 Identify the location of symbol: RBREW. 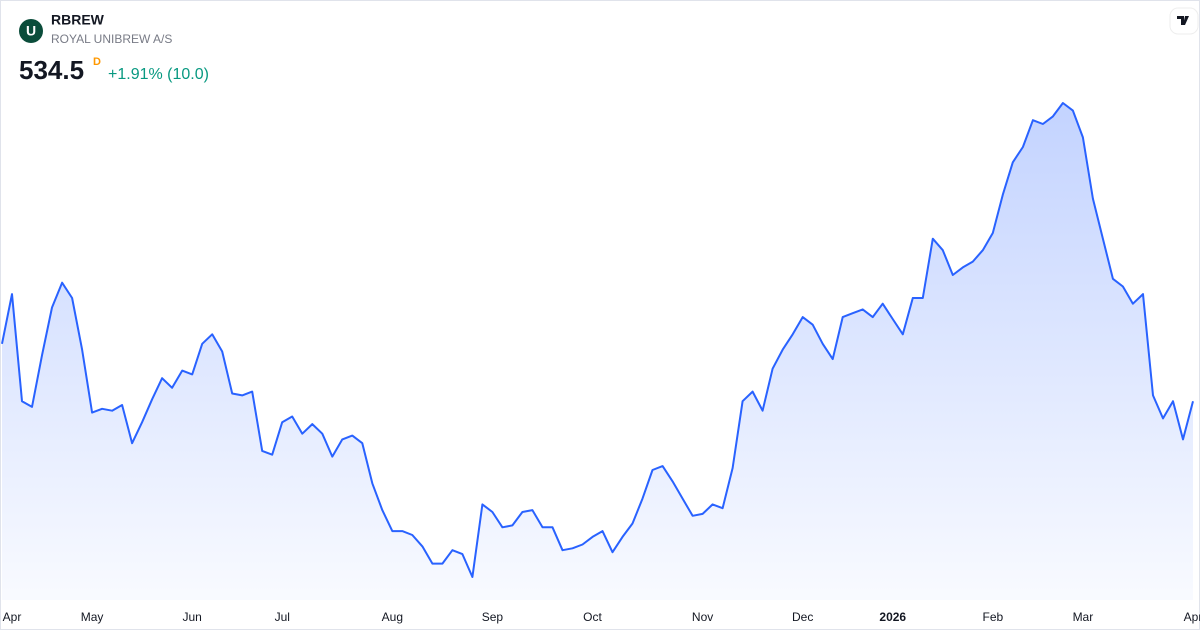
(78, 20).